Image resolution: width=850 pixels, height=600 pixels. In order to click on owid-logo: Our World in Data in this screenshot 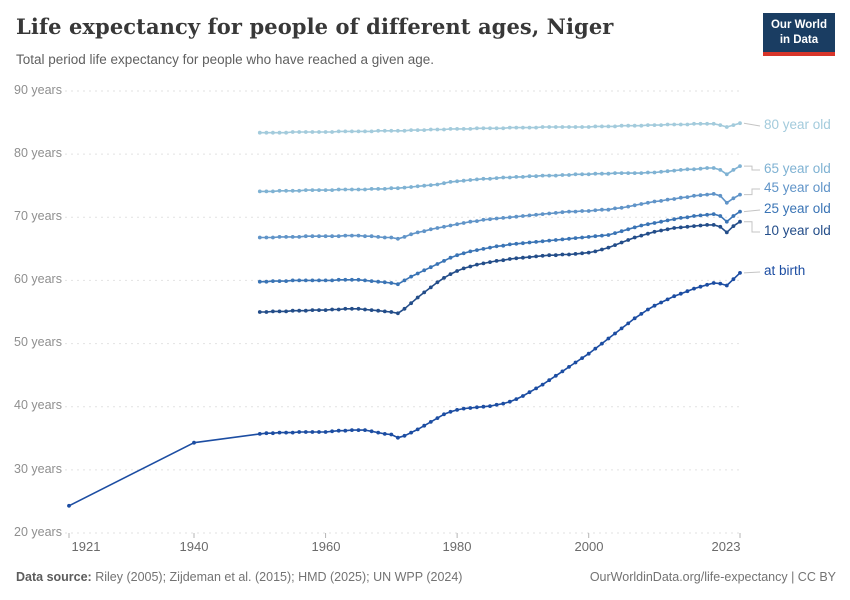, I will do `click(798, 34)`.